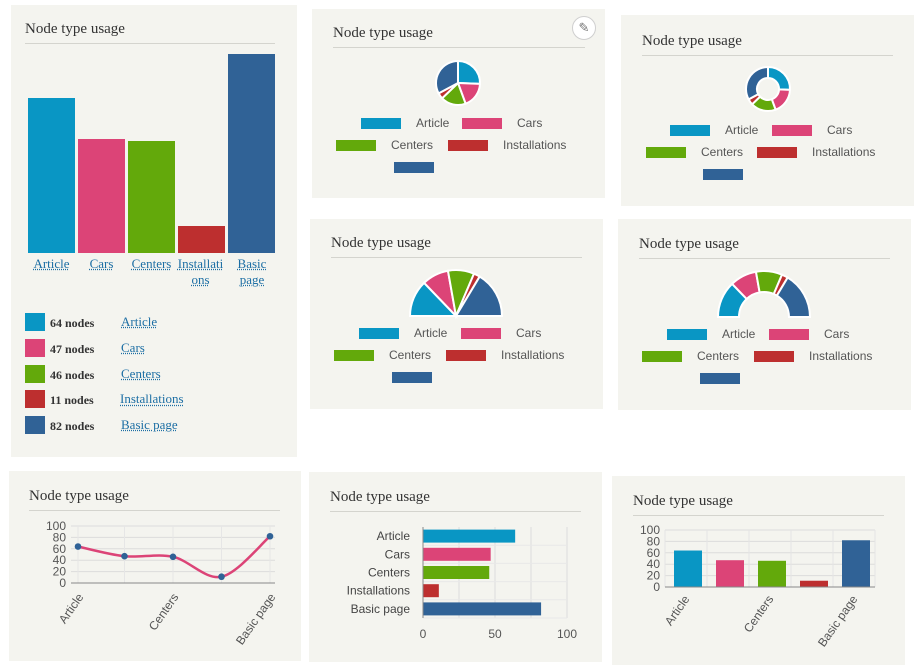 This screenshot has width=919, height=669. What do you see at coordinates (151, 263) in the screenshot?
I see `x-label-centers: Centers` at bounding box center [151, 263].